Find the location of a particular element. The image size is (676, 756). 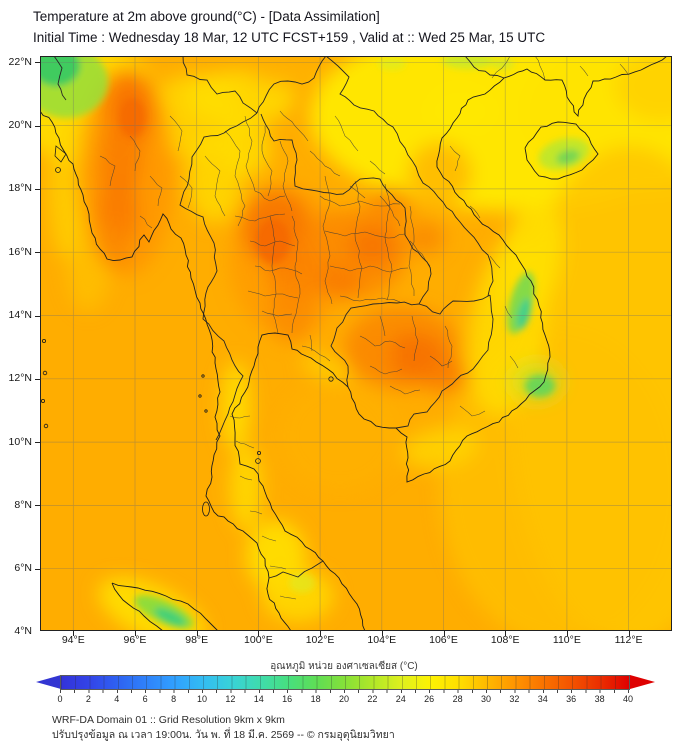

lat-tick-label: 10°N is located at coordinates (20, 441).